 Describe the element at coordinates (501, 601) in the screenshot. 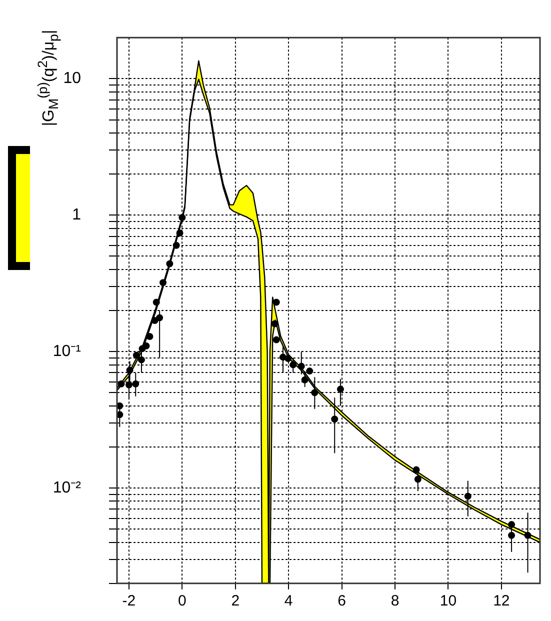

I see `x-tick-label: 12` at that location.